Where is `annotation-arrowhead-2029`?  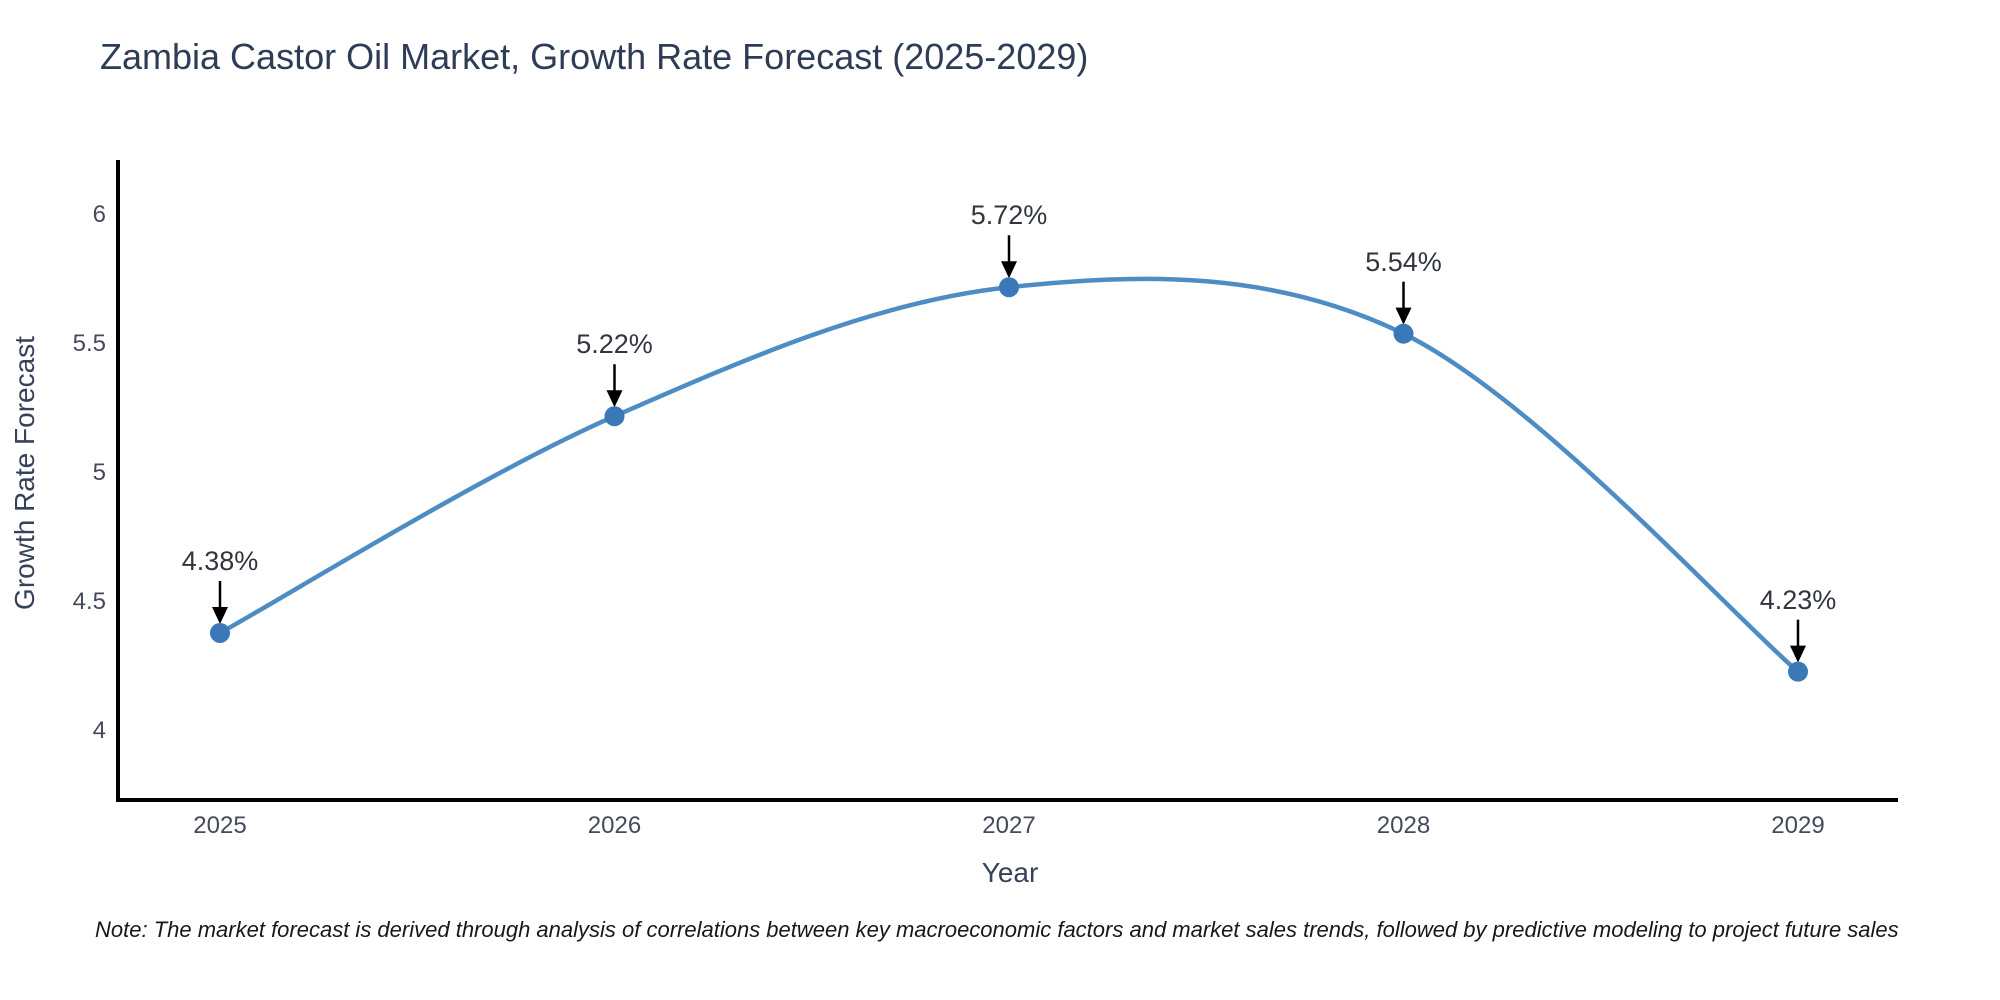
annotation-arrowhead-2029 is located at coordinates (1798, 654).